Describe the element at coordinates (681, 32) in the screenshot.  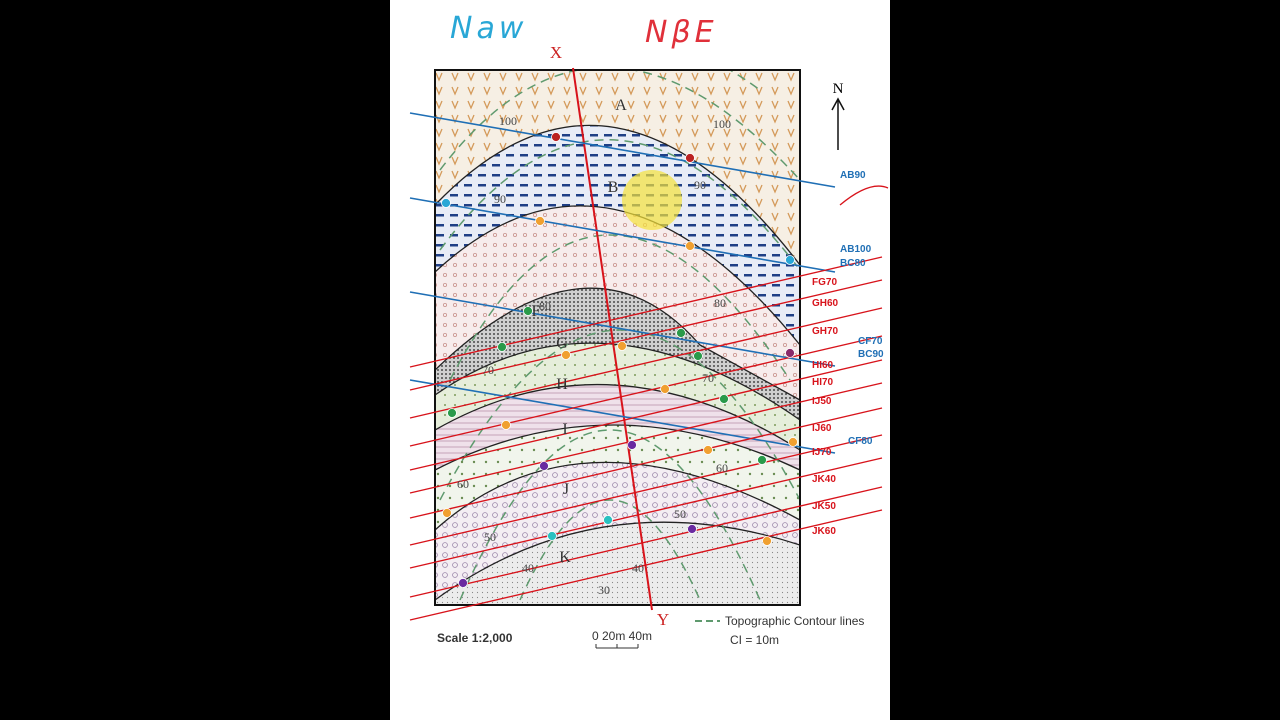
I see `handwritten-right: NβE` at that location.